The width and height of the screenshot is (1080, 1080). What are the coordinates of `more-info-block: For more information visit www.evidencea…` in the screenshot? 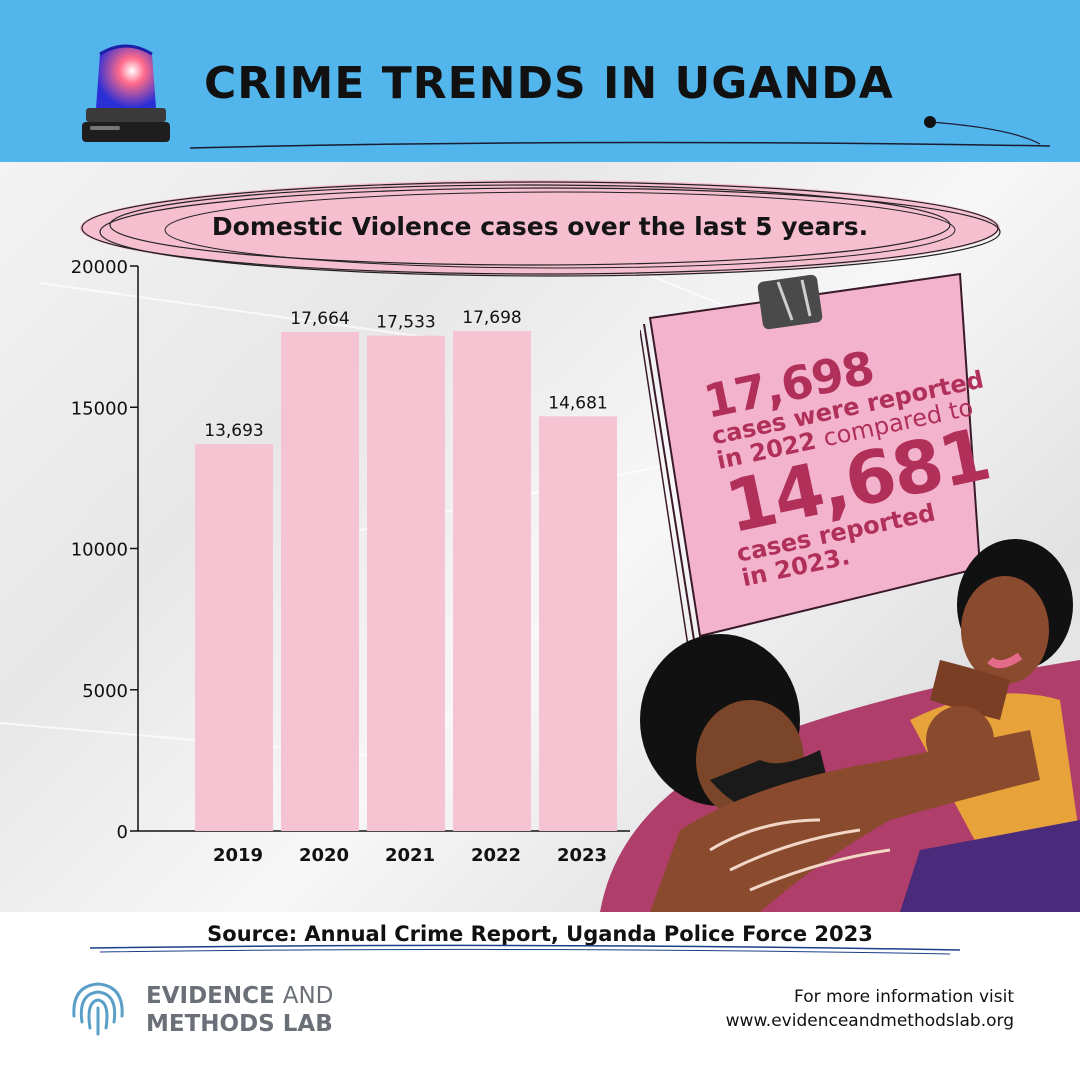 It's located at (870, 1009).